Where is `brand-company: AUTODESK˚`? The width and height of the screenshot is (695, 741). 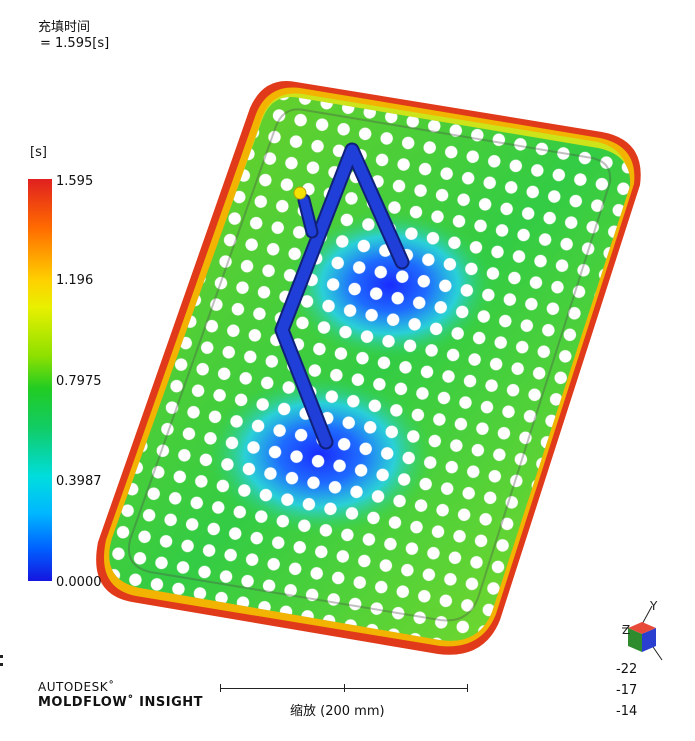 brand-company: AUTODESK˚ is located at coordinates (76, 687).